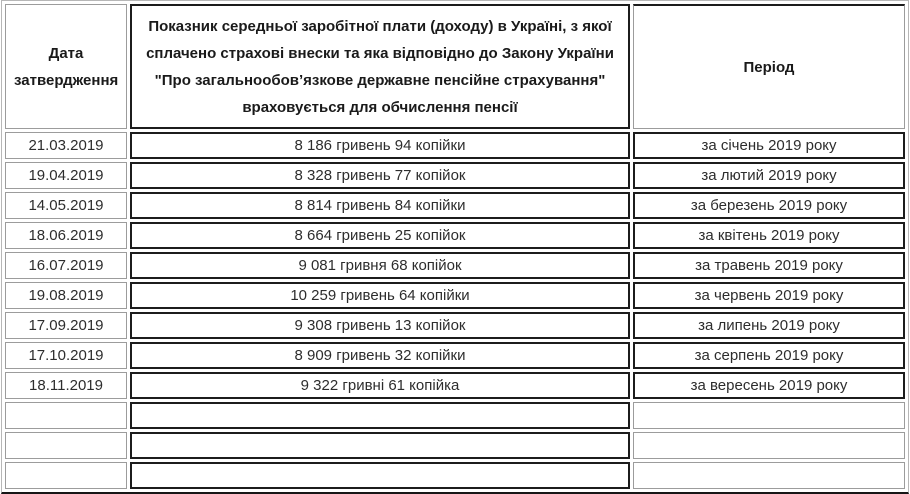 The height and width of the screenshot is (494, 910). I want to click on salary-indicator-cell: 8 814 гривень 84 копійки, so click(380, 205).